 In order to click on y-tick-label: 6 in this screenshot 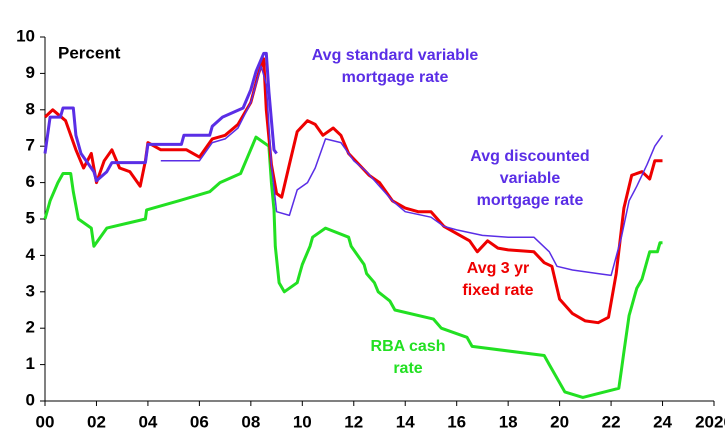, I will do `click(30, 181)`.